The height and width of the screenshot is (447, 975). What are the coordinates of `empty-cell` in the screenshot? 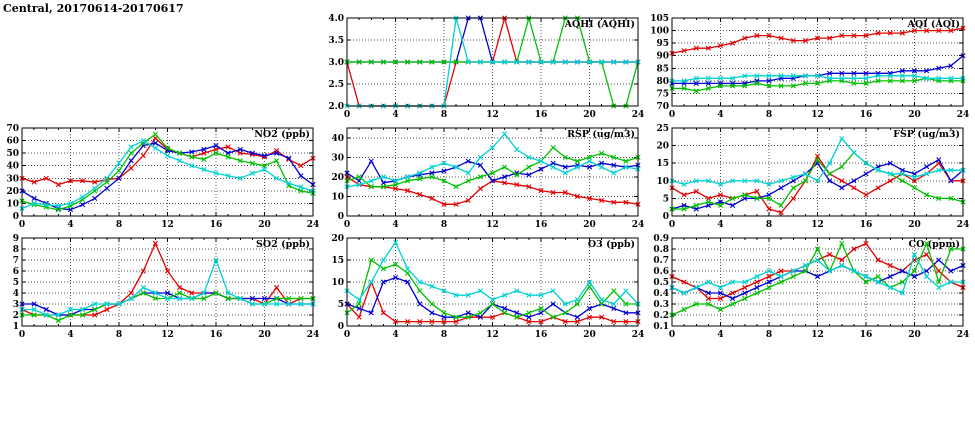 It's located at (162, 68).